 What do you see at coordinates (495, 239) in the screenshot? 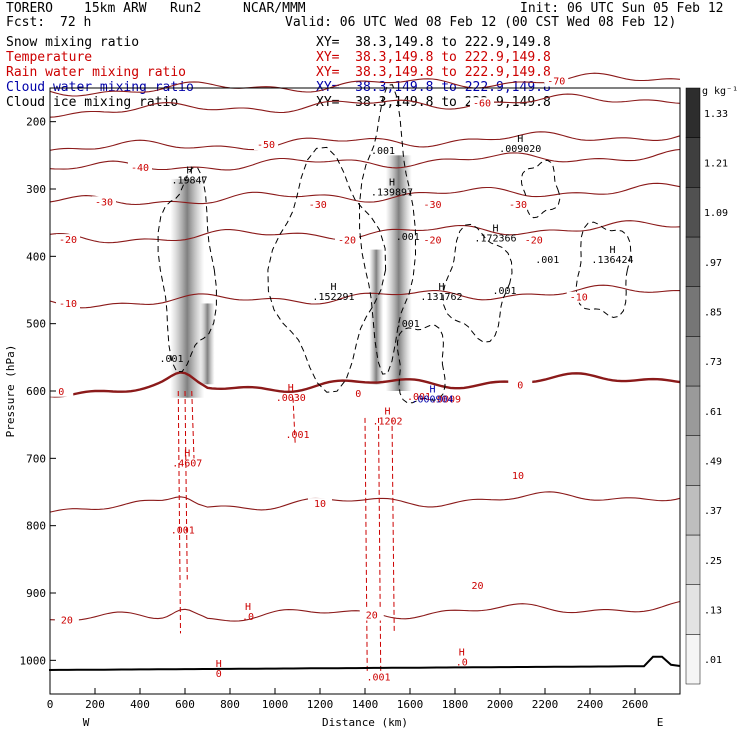
I see `snow-max-value: .172366` at bounding box center [495, 239].